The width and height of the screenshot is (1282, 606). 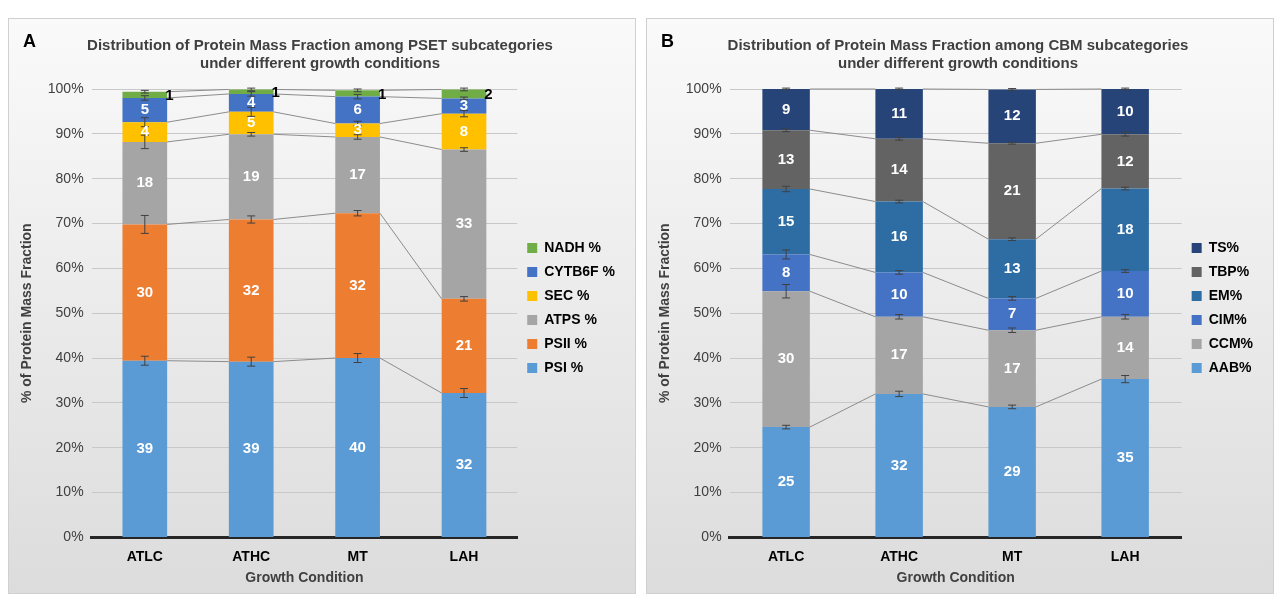 I want to click on legend-label: SEC %, so click(x=567, y=294).